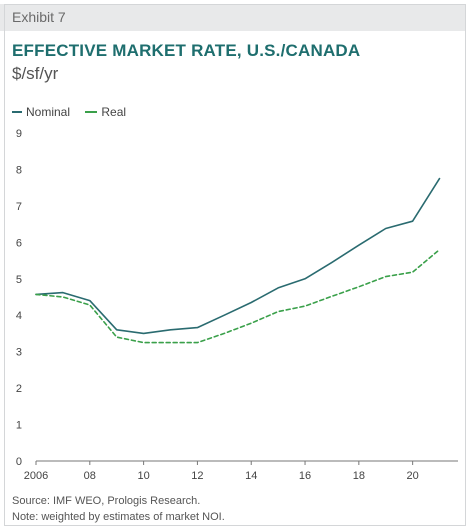  Describe the element at coordinates (359, 476) in the screenshot. I see `x-tick-label: 18` at that location.